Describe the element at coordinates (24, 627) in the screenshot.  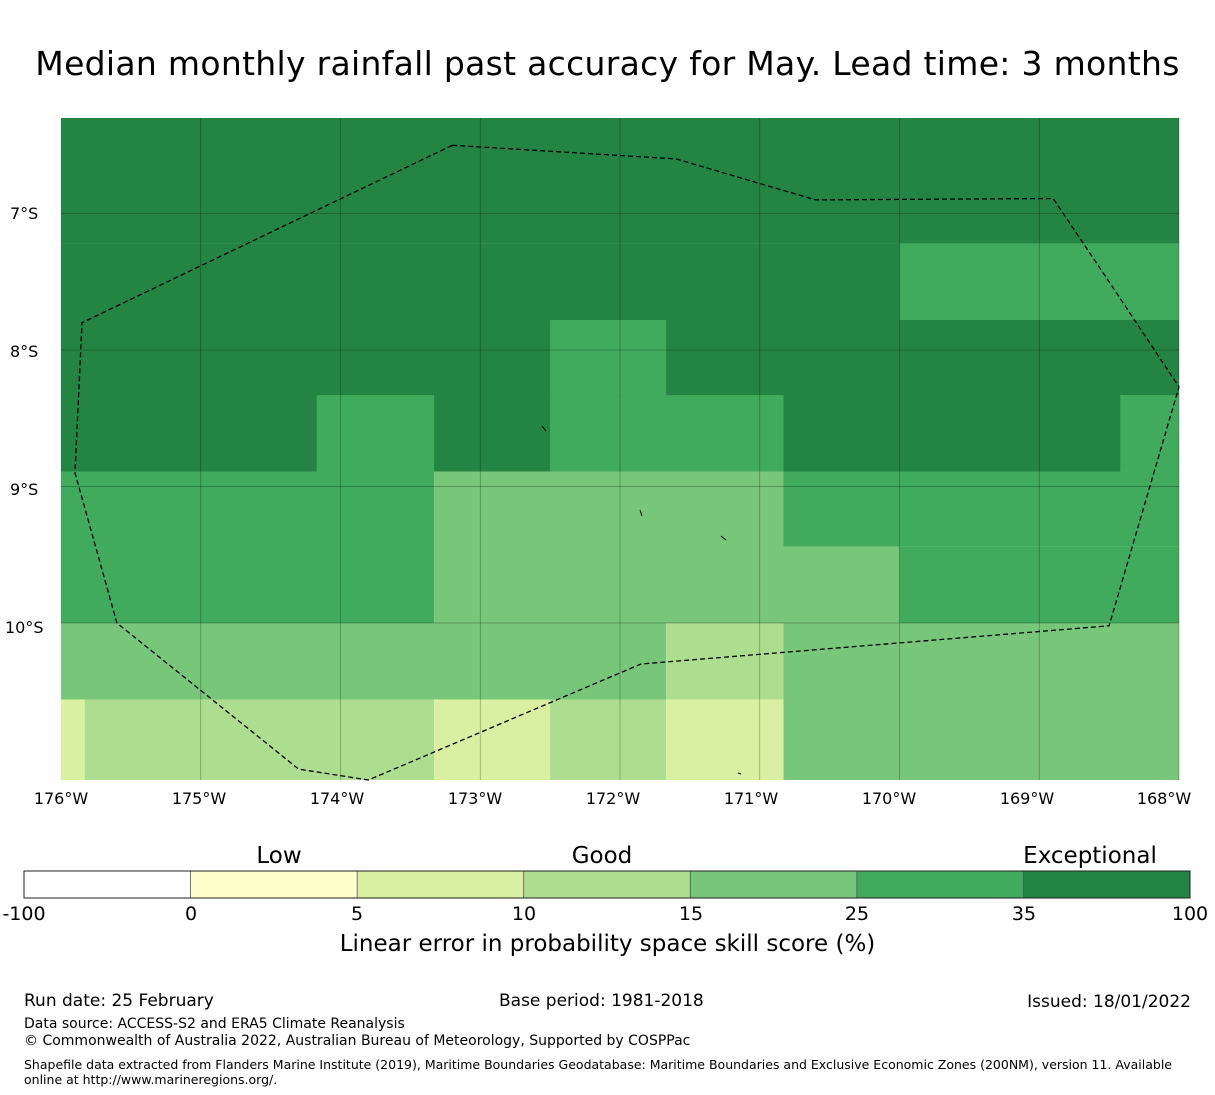
I see `lat-label-10s: 10°S` at that location.